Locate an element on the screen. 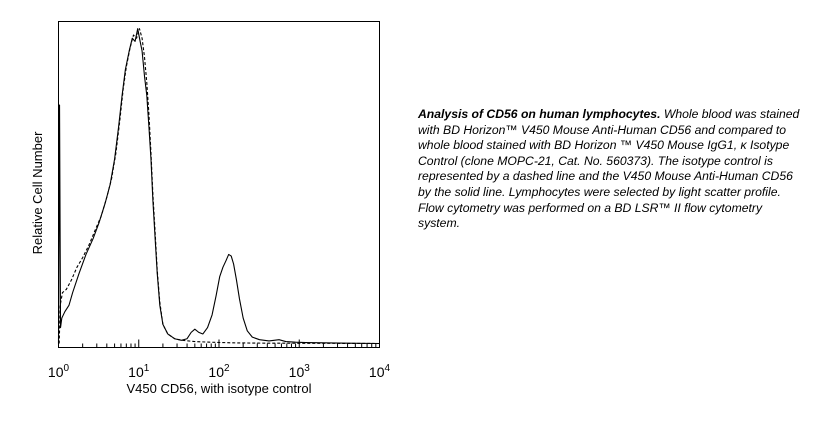  x-tick-exponent: 1 is located at coordinates (147, 368).